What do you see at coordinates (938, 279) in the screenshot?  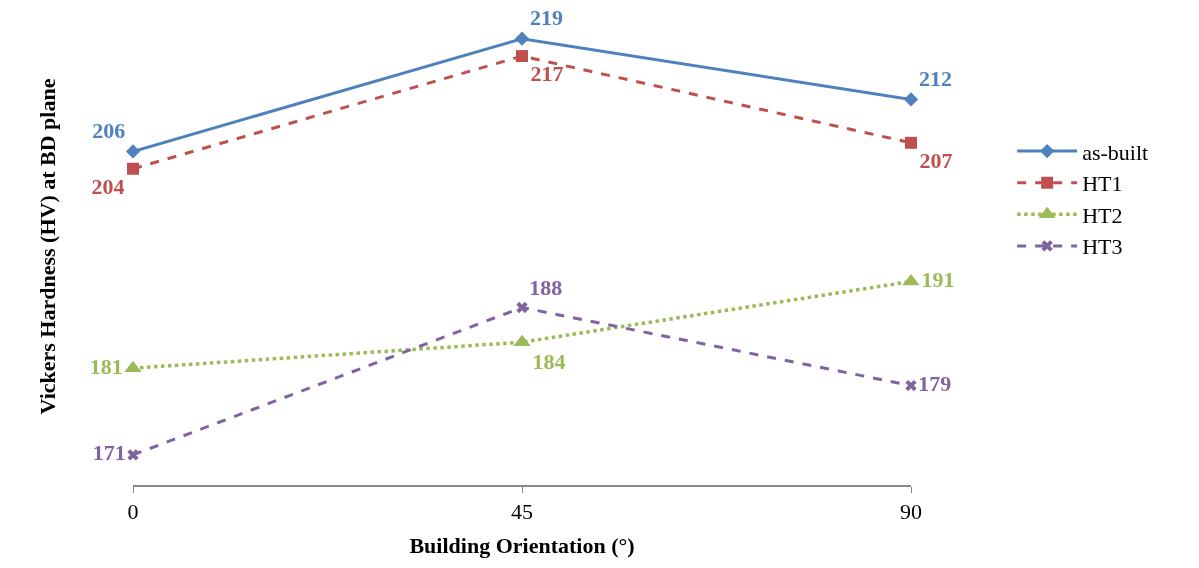 I see `data-label: 191` at bounding box center [938, 279].